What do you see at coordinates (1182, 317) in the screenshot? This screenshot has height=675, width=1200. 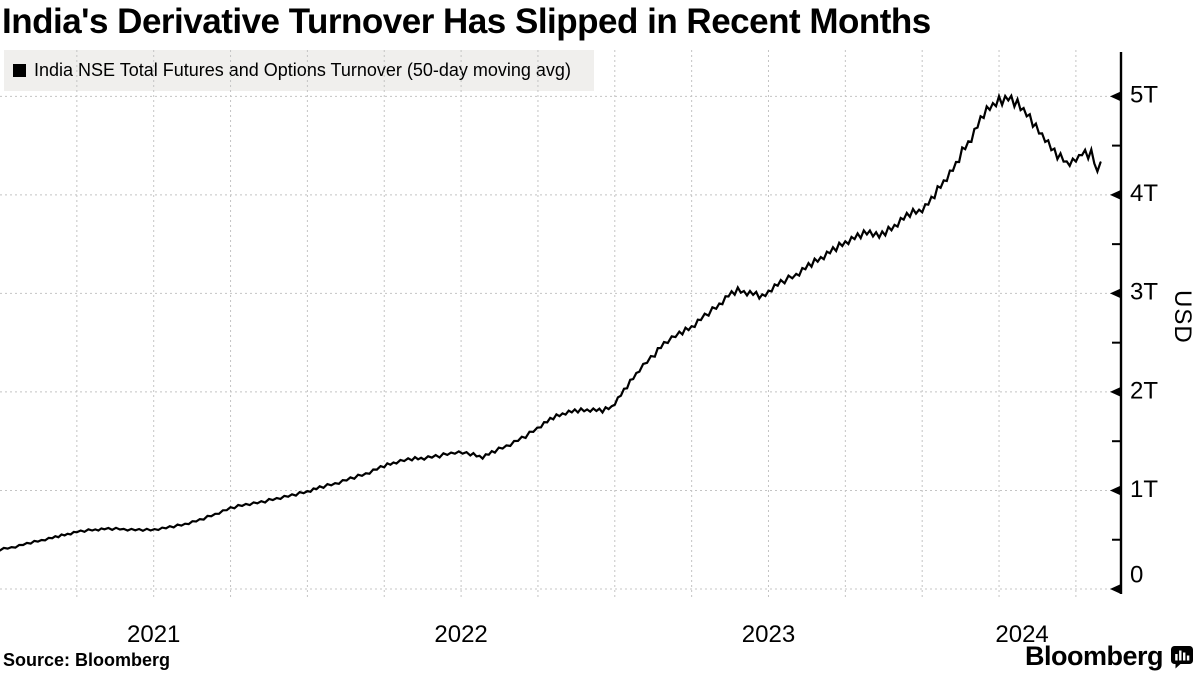 I see `y-axis-unit-label: USD` at bounding box center [1182, 317].